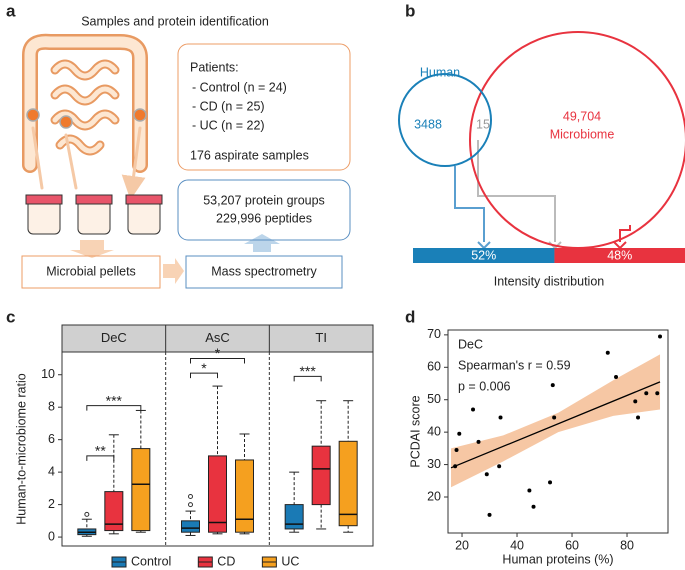  Describe the element at coordinates (239, 87) in the screenshot. I see `patients-line: - Control (n = 24)` at that location.